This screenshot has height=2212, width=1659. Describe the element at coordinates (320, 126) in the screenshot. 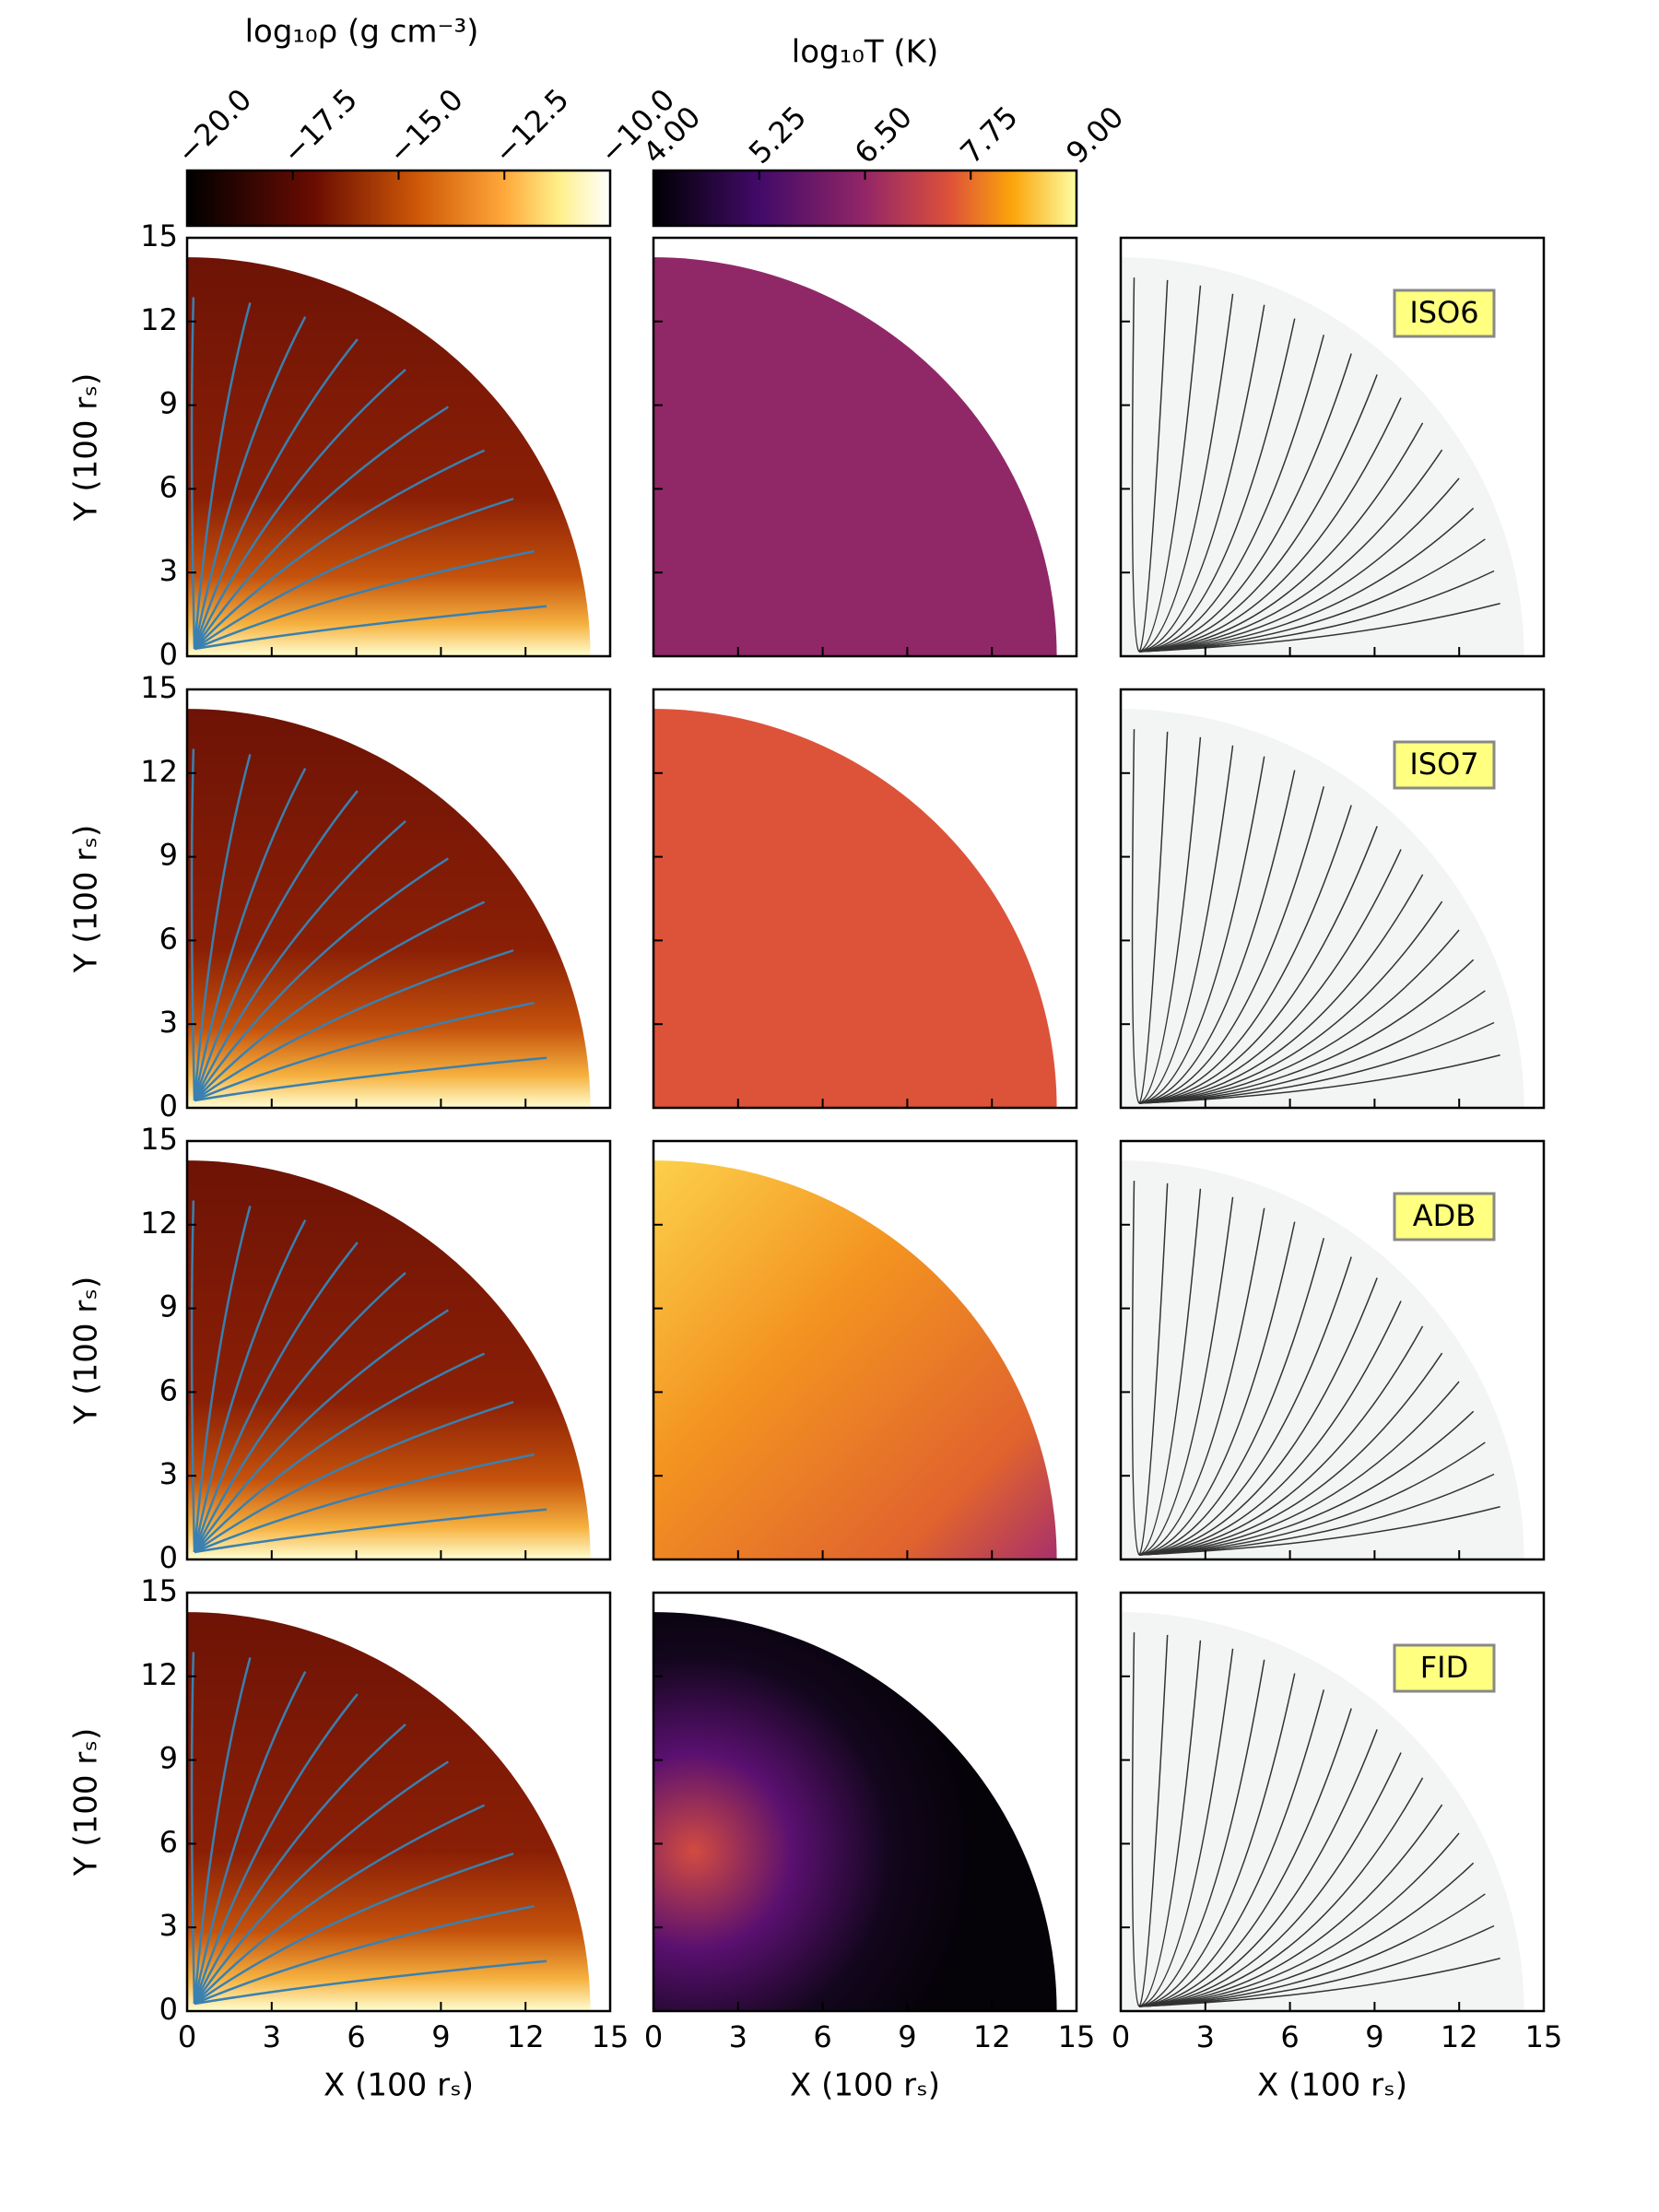

I see `colorbar-tick-label: −17.5` at that location.